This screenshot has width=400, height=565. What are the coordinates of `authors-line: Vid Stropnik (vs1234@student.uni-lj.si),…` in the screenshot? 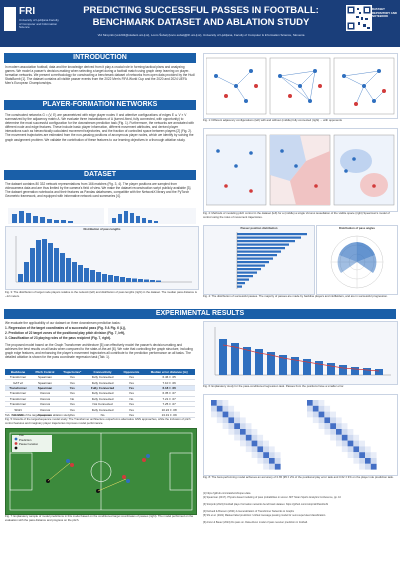 It's located at (201, 35).